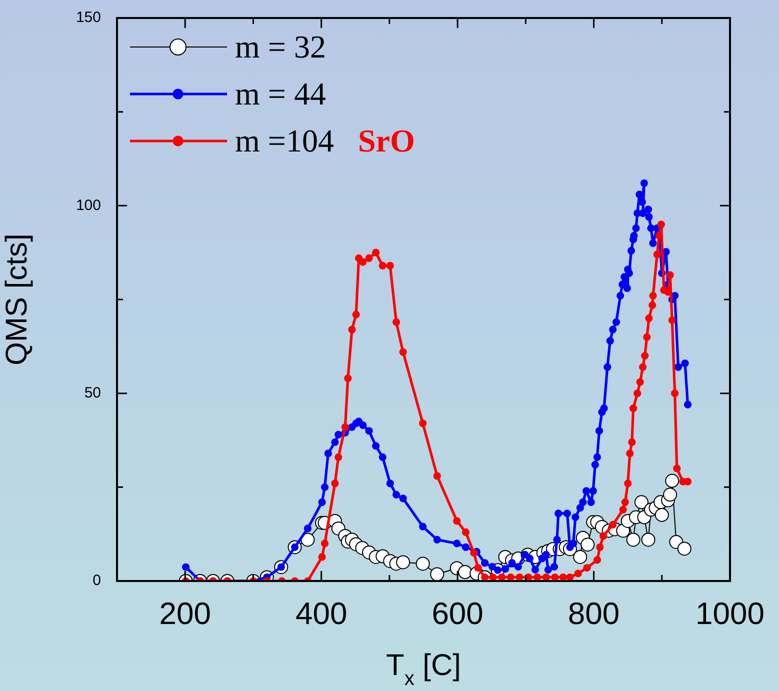 The height and width of the screenshot is (691, 779). Describe the element at coordinates (88, 205) in the screenshot. I see `y-tick-label: 100` at that location.